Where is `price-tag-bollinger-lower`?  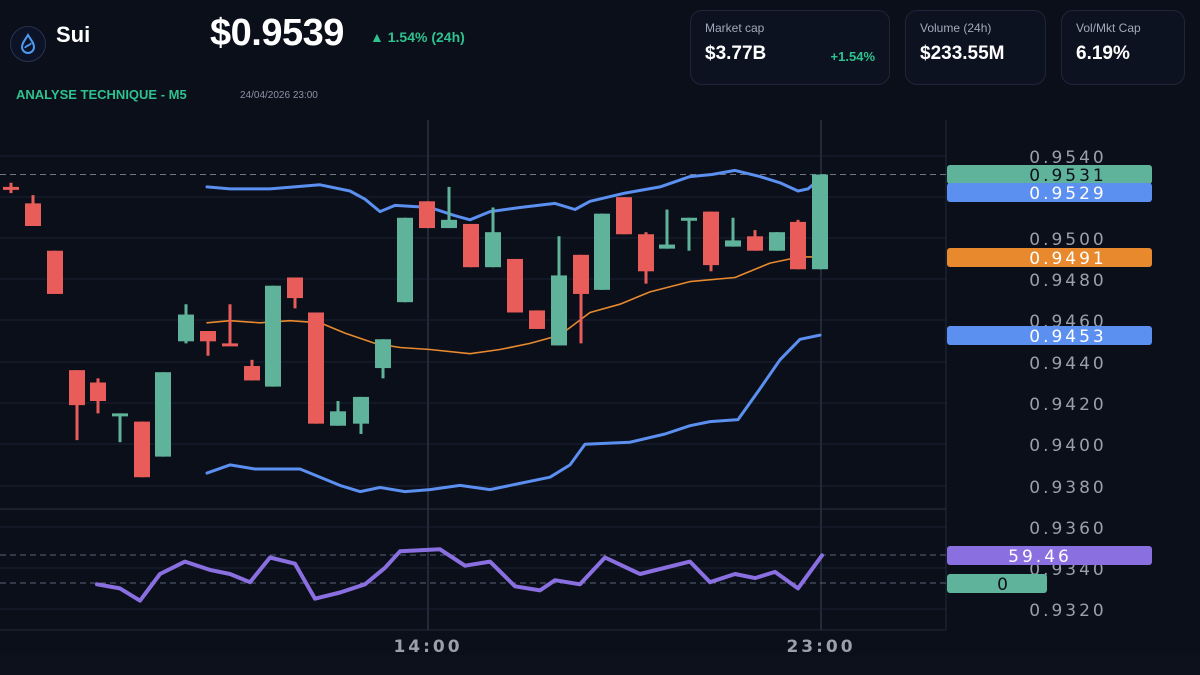 price-tag-bollinger-lower is located at coordinates (1049, 335).